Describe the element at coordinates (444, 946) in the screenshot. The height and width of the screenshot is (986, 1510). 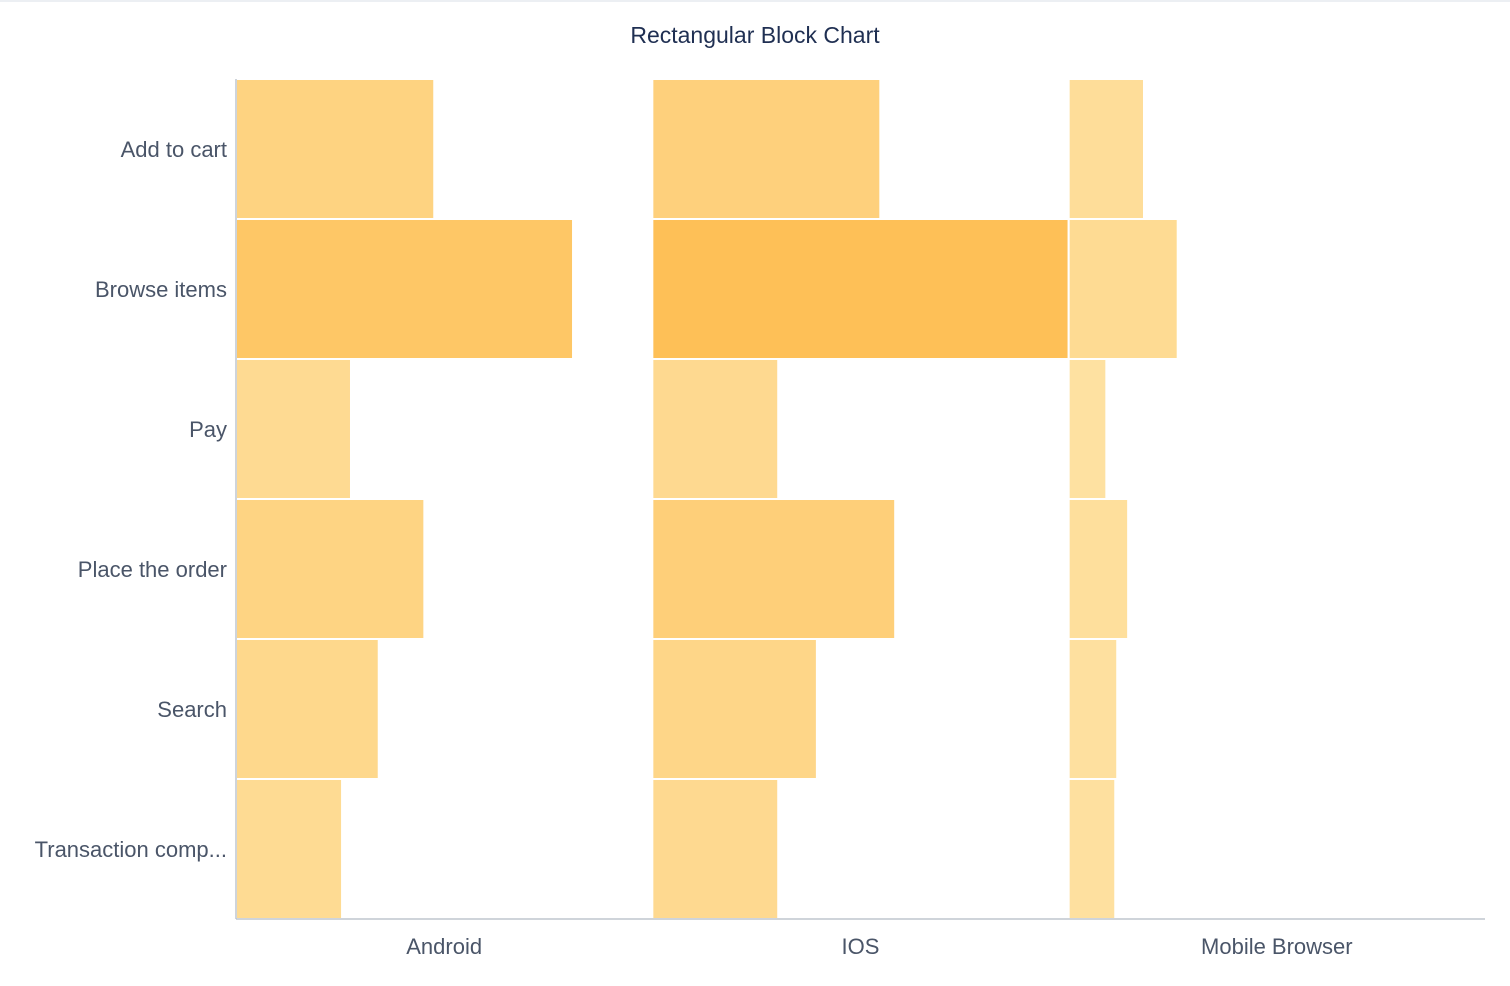
I see `x-tick-label: Android` at that location.